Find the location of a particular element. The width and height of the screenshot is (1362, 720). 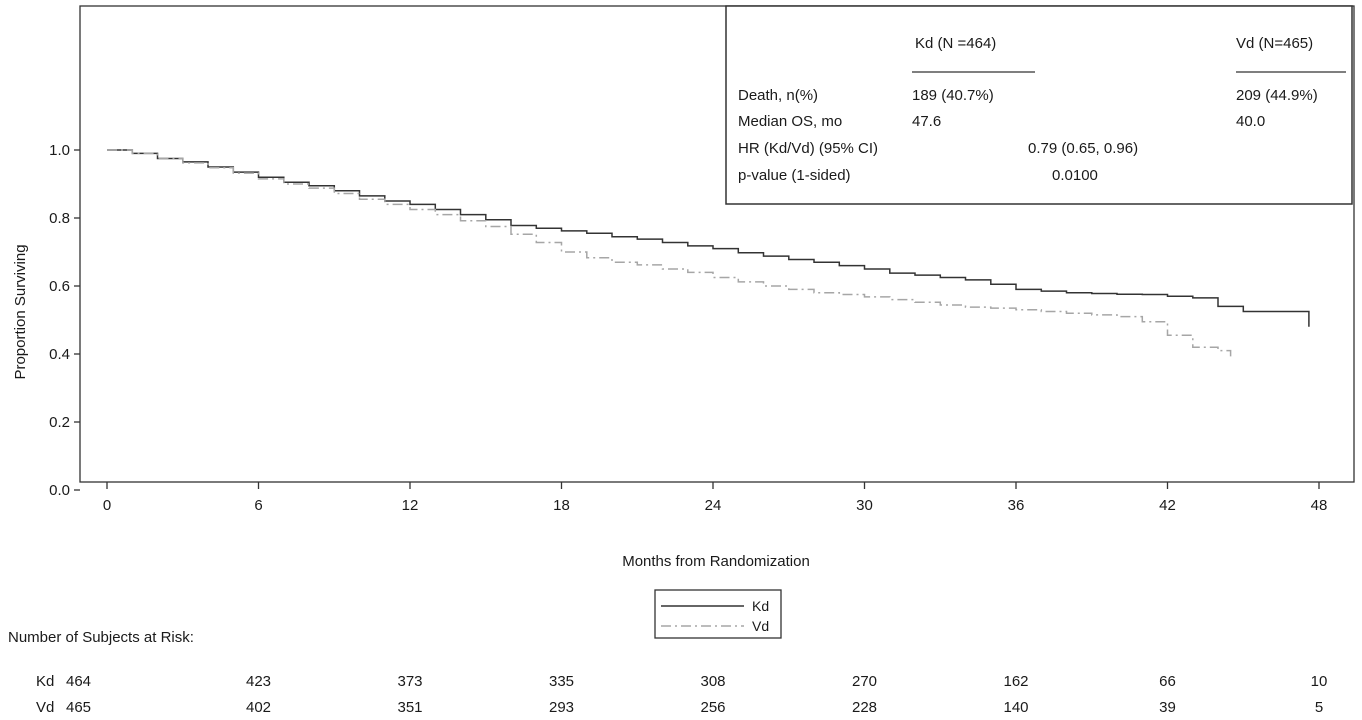

x-axis: 0 6 12 18 24 30 36 42 48 is located at coordinates (715, 498).